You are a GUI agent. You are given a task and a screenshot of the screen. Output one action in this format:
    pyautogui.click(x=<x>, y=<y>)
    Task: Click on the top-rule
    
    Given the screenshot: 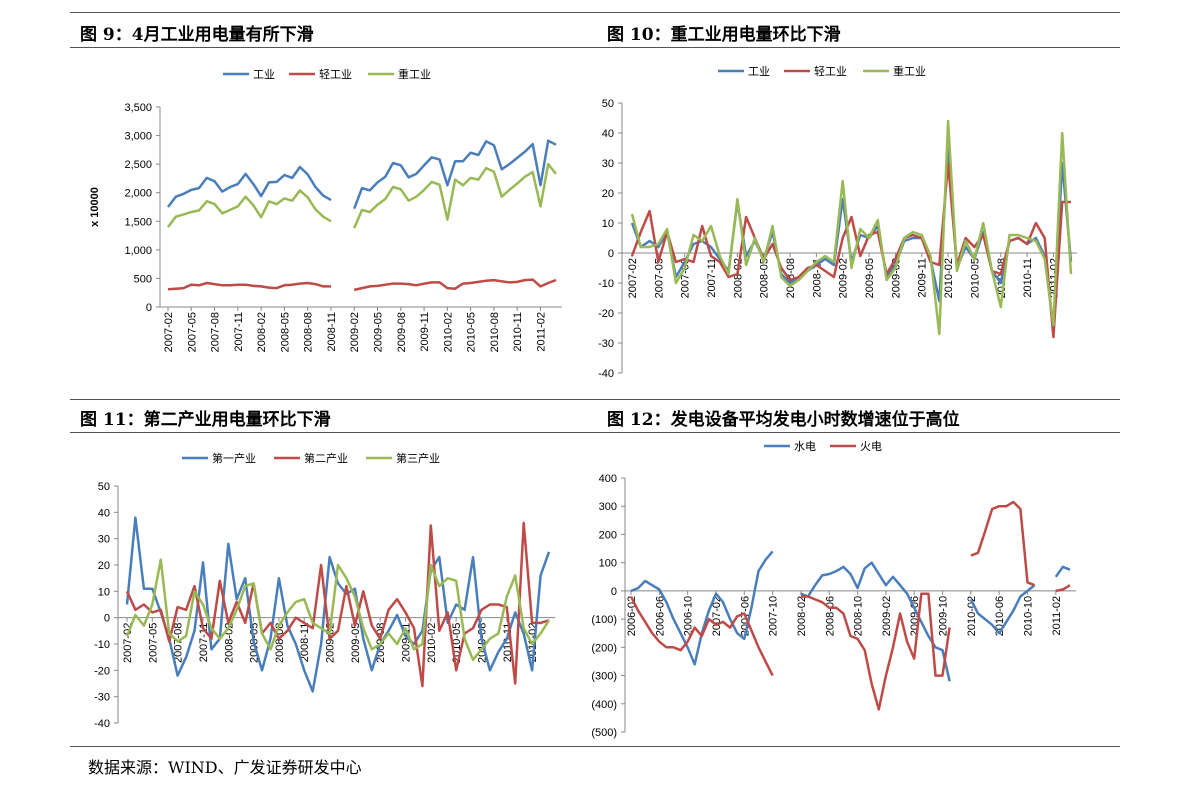 What is the action you would take?
    pyautogui.click(x=595, y=12)
    